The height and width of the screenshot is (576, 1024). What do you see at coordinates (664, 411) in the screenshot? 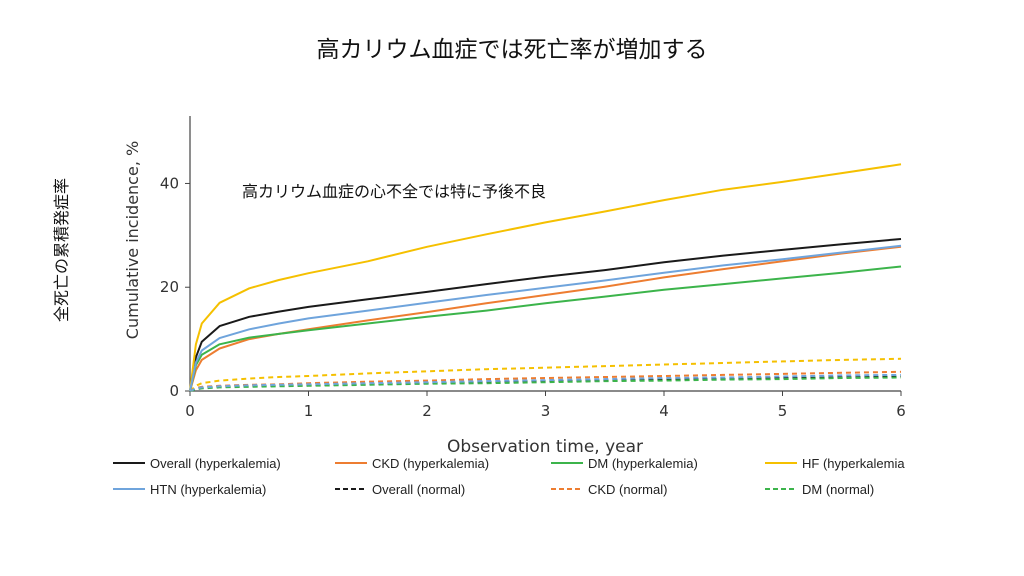
I see `x-tick-label: 4` at bounding box center [664, 411].